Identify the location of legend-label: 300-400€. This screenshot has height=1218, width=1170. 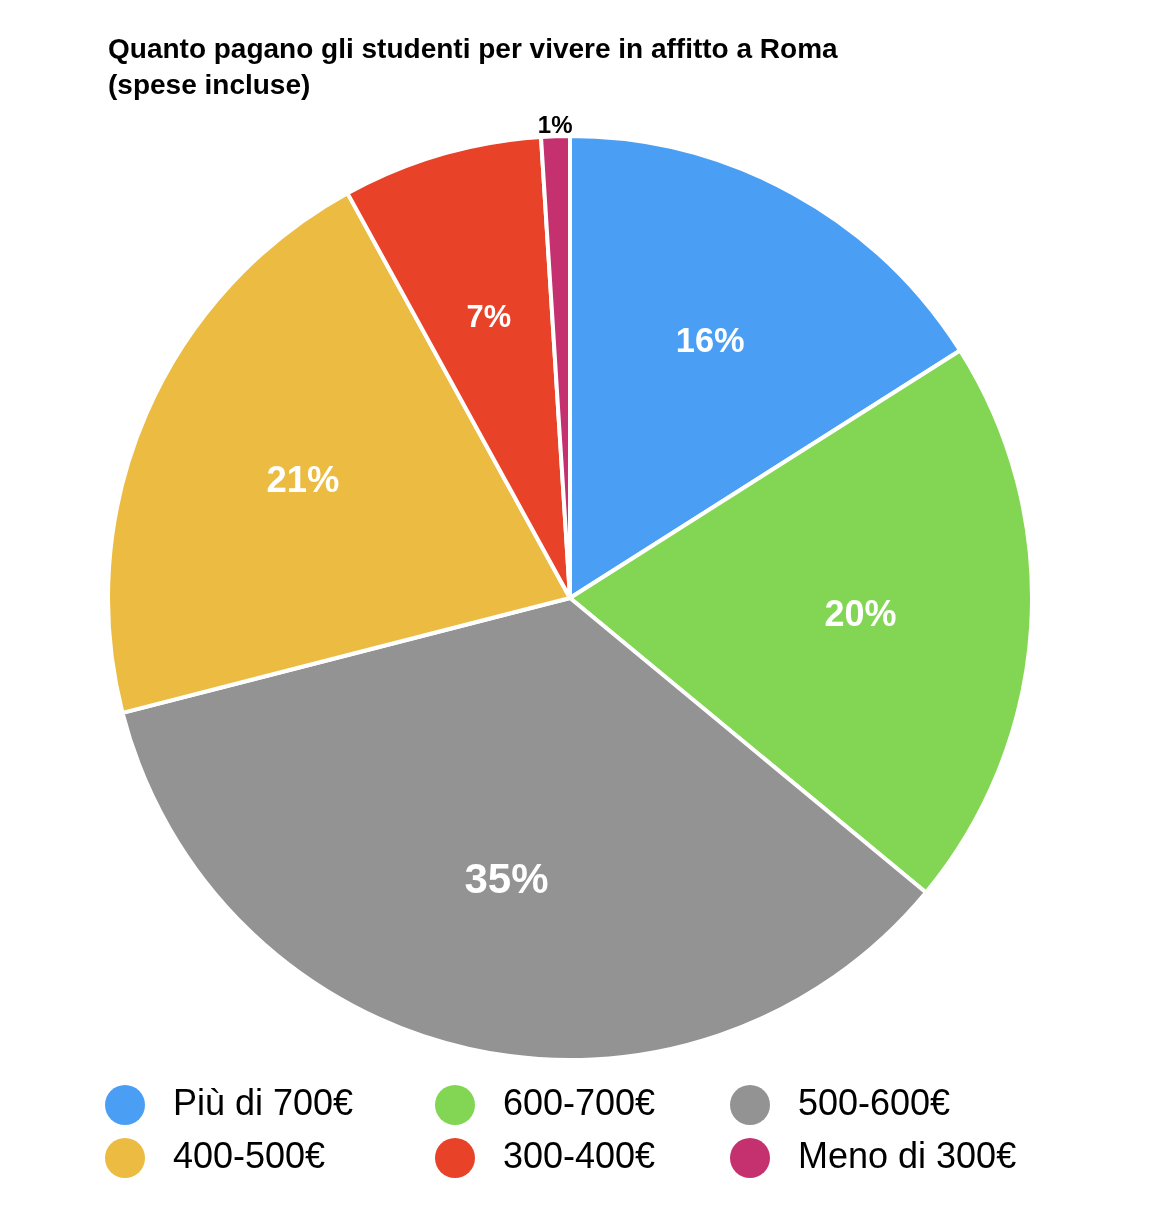
(579, 1155).